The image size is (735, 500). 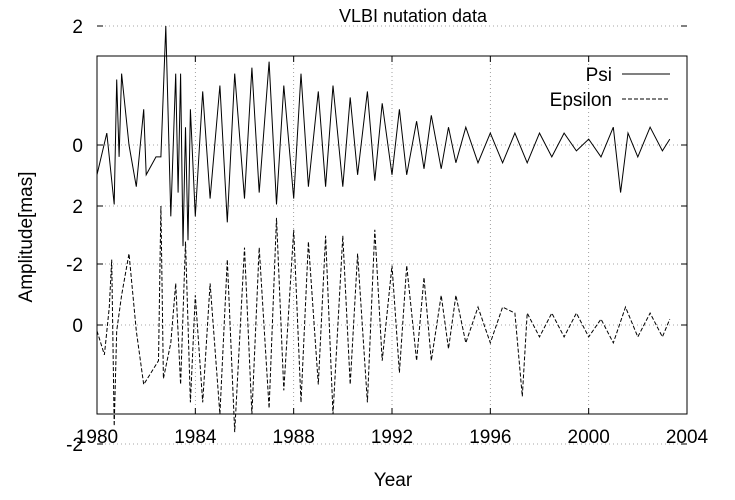 I want to click on x-tick-label: 1988, so click(x=294, y=437).